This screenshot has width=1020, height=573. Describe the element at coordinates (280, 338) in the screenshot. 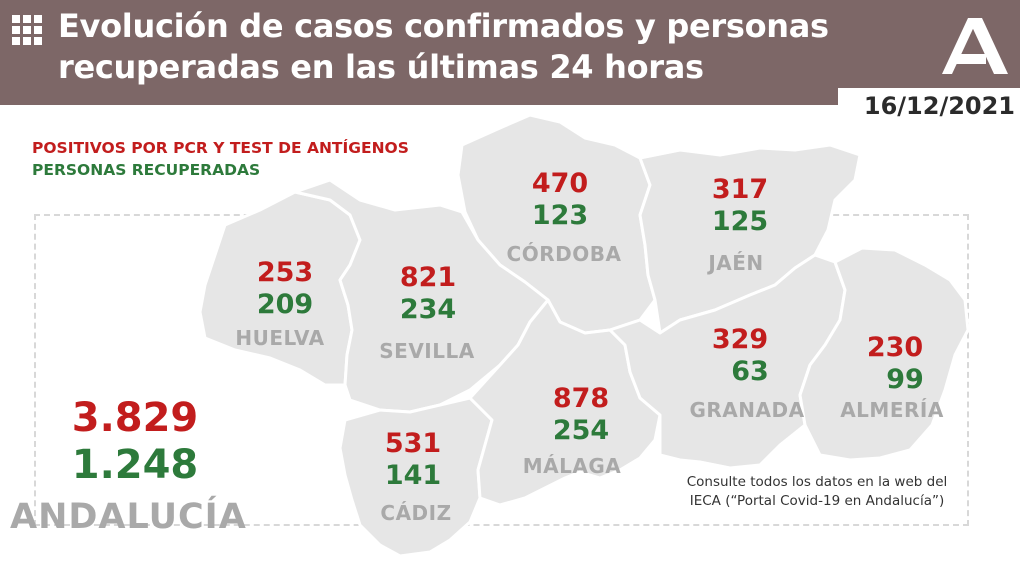

I see `huelva-label: HUELVA` at that location.